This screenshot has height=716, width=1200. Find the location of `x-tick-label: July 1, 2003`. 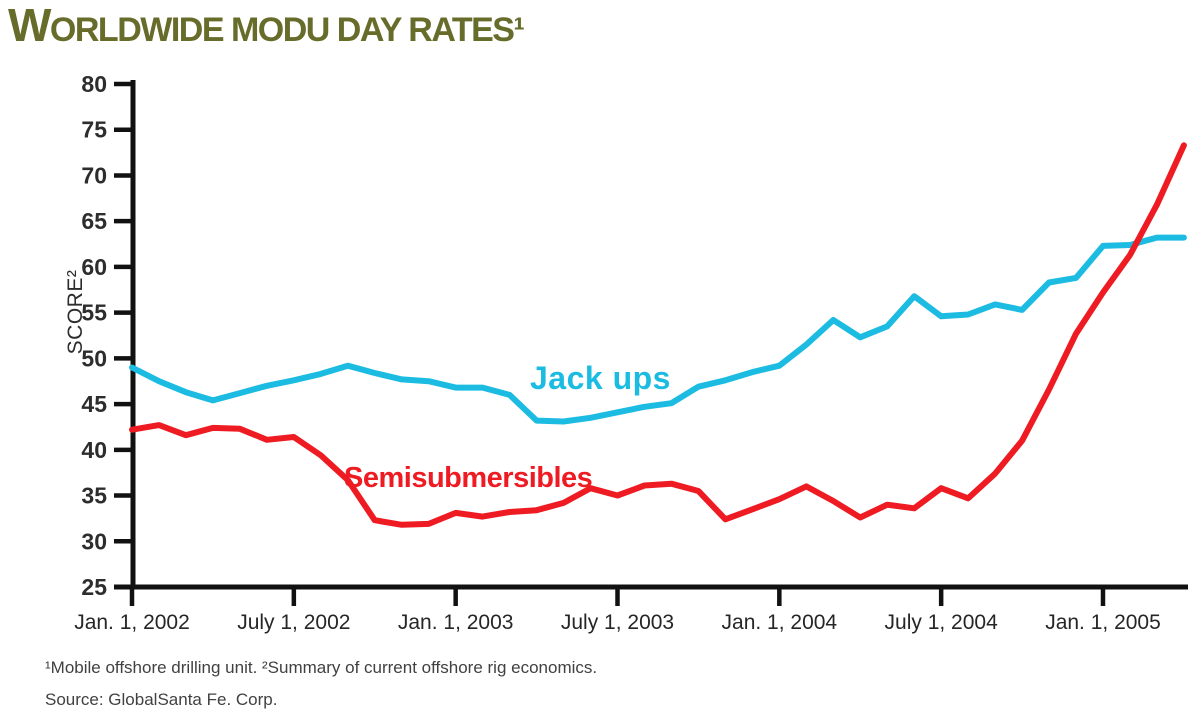

x-tick-label: July 1, 2003 is located at coordinates (617, 622).